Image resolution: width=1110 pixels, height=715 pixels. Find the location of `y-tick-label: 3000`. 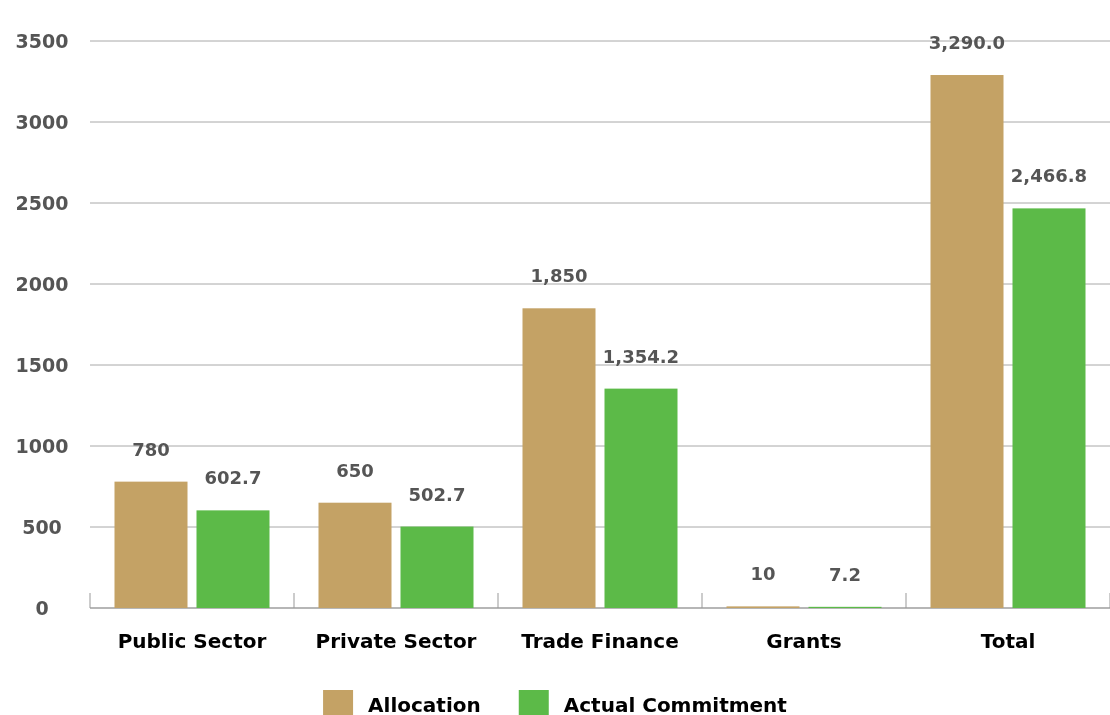

y-tick-label: 3000 is located at coordinates (42, 121).